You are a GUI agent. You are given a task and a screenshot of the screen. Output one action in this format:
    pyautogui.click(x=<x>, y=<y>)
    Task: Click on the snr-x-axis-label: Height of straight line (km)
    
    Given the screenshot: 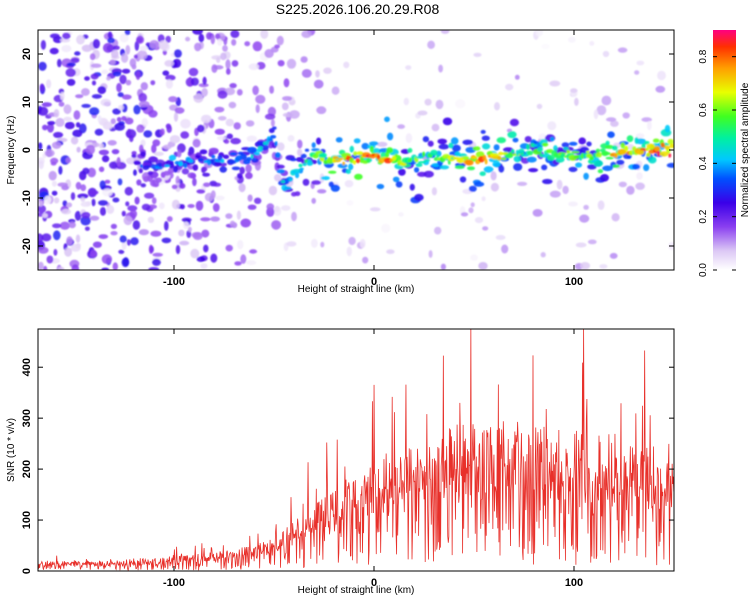 What is the action you would take?
    pyautogui.click(x=356, y=590)
    